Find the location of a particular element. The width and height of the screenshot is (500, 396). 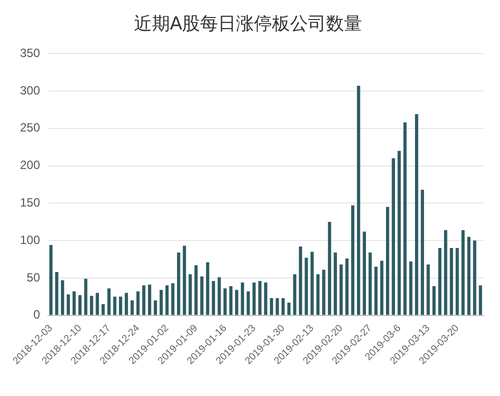

y-tick-label: 0 is located at coordinates (36, 315).